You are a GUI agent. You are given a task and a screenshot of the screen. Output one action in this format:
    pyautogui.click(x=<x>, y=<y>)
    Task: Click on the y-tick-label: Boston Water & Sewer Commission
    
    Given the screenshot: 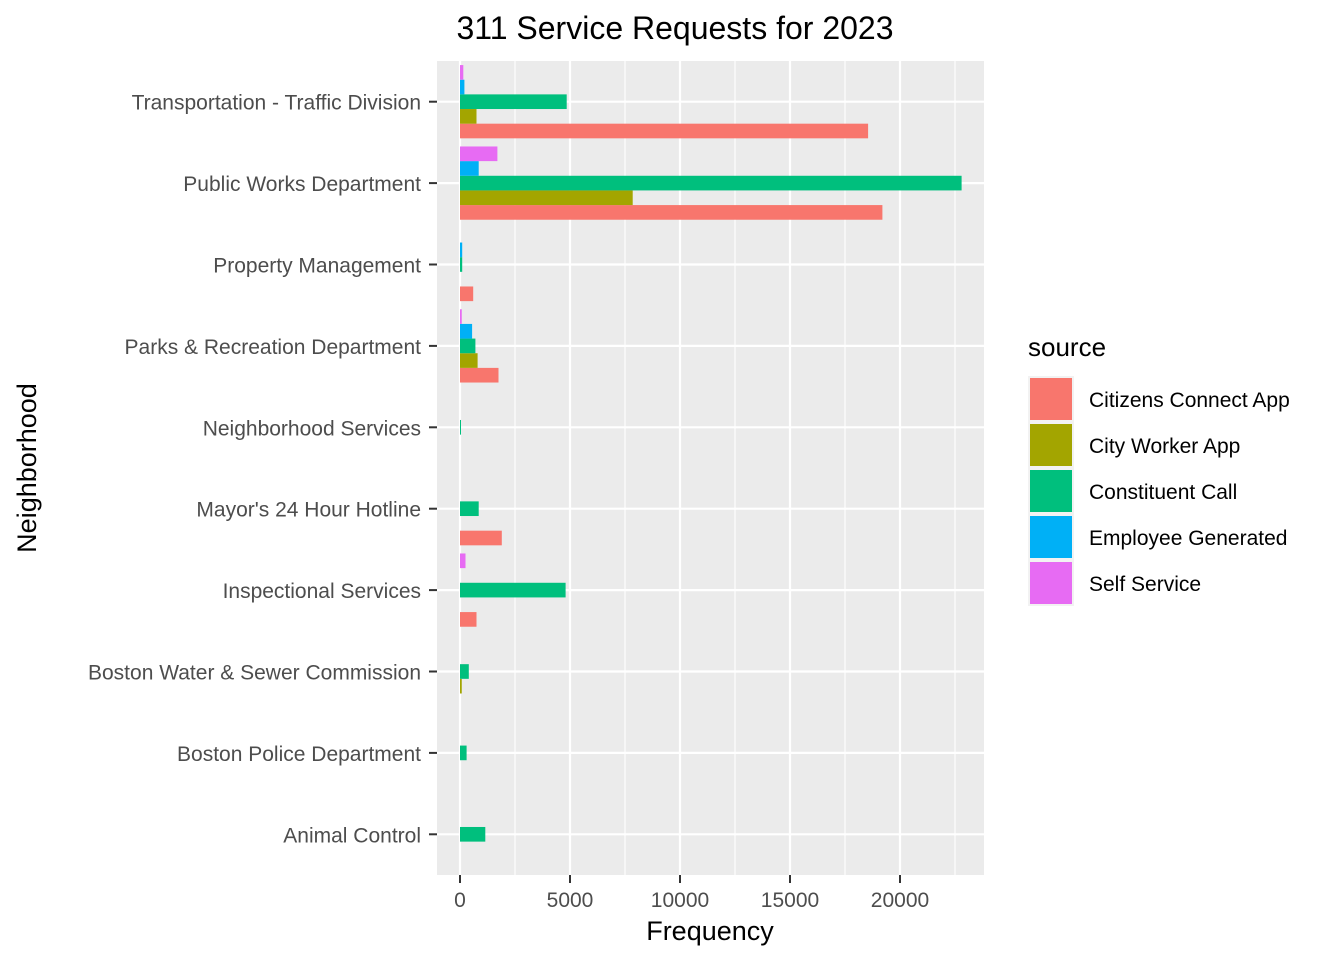 What is the action you would take?
    pyautogui.click(x=254, y=673)
    